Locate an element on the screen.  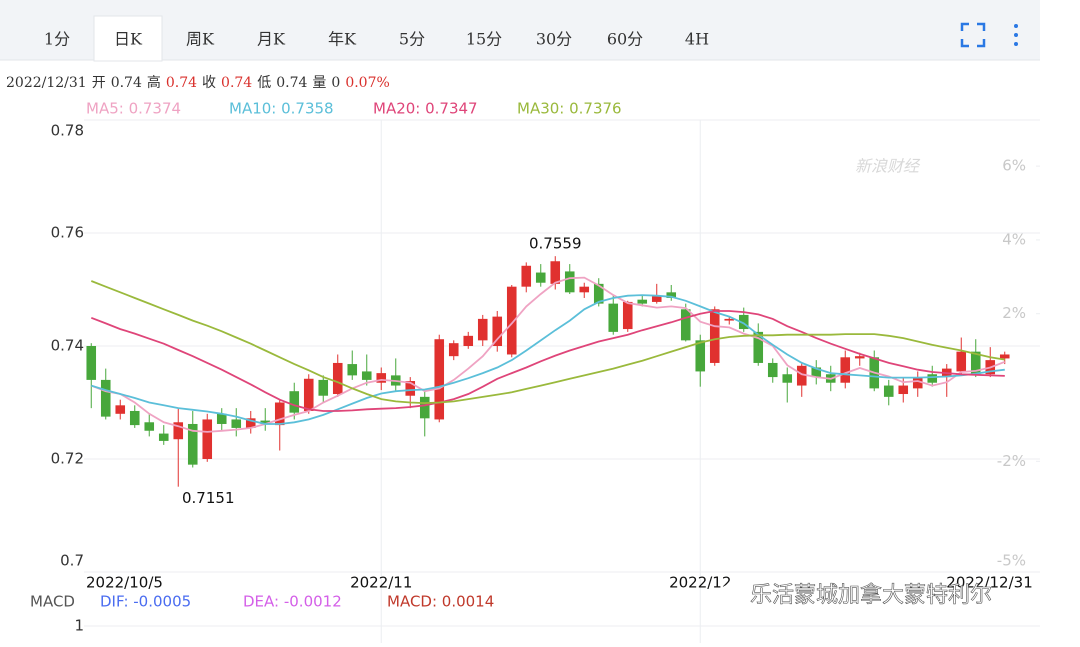
tab: 4H is located at coordinates (697, 39).